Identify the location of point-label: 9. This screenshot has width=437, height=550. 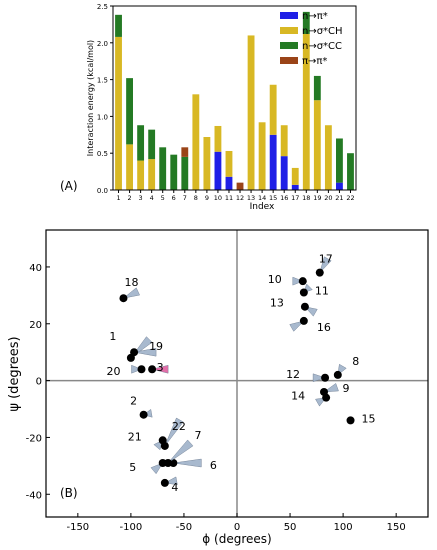
(346, 388).